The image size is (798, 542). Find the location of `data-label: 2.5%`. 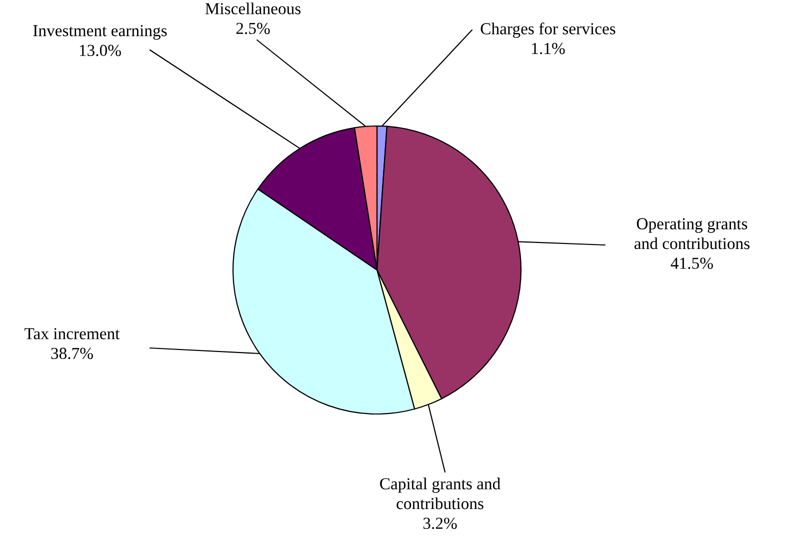

data-label: 2.5% is located at coordinates (253, 28).